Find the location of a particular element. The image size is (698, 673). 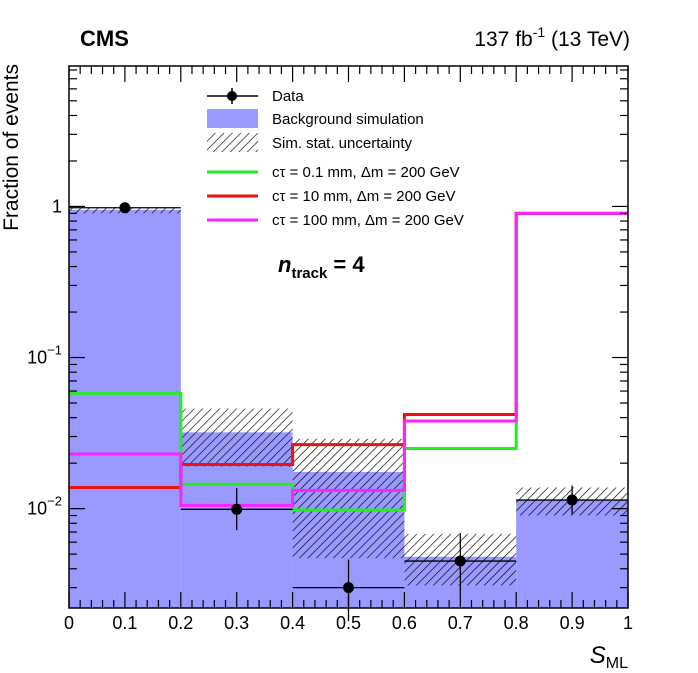

legend-entry-signal-0p1mm: cτ = 0.1 mm, Δm = 200 GeV is located at coordinates (333, 172).